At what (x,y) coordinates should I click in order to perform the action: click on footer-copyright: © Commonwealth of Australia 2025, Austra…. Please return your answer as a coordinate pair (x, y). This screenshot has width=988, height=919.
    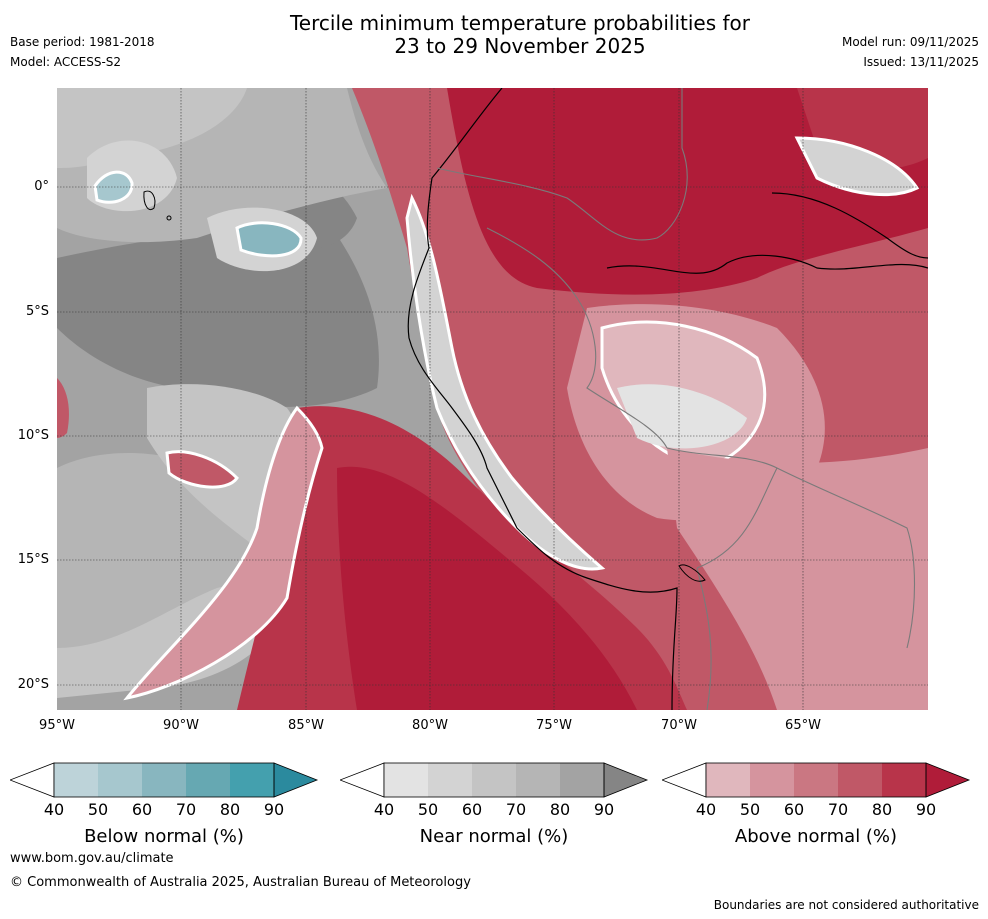
    Looking at the image, I should click on (240, 882).